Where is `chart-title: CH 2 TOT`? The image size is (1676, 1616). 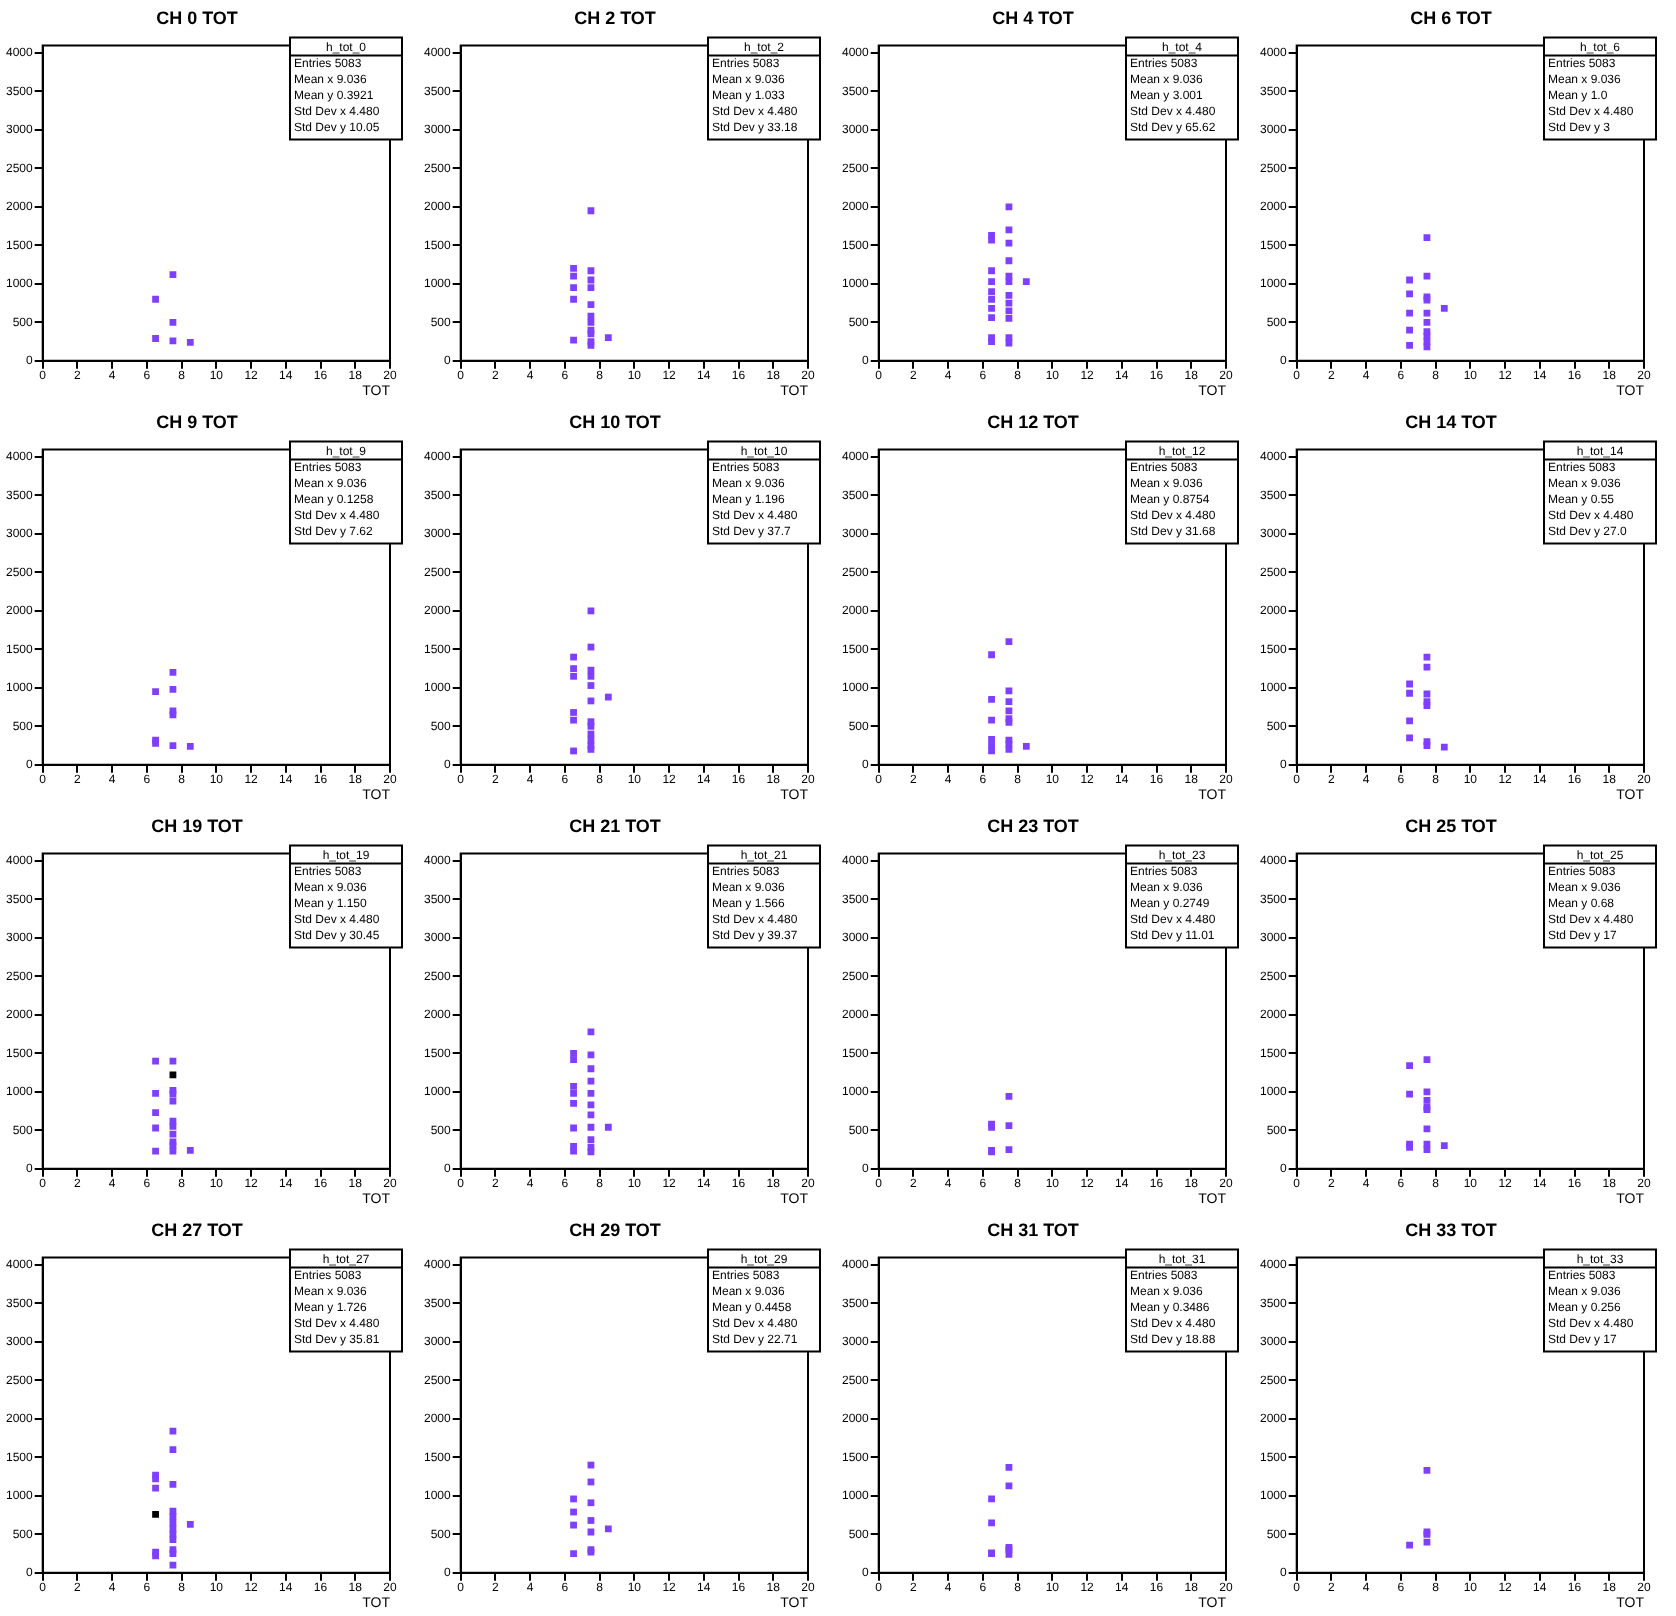 chart-title: CH 2 TOT is located at coordinates (615, 17).